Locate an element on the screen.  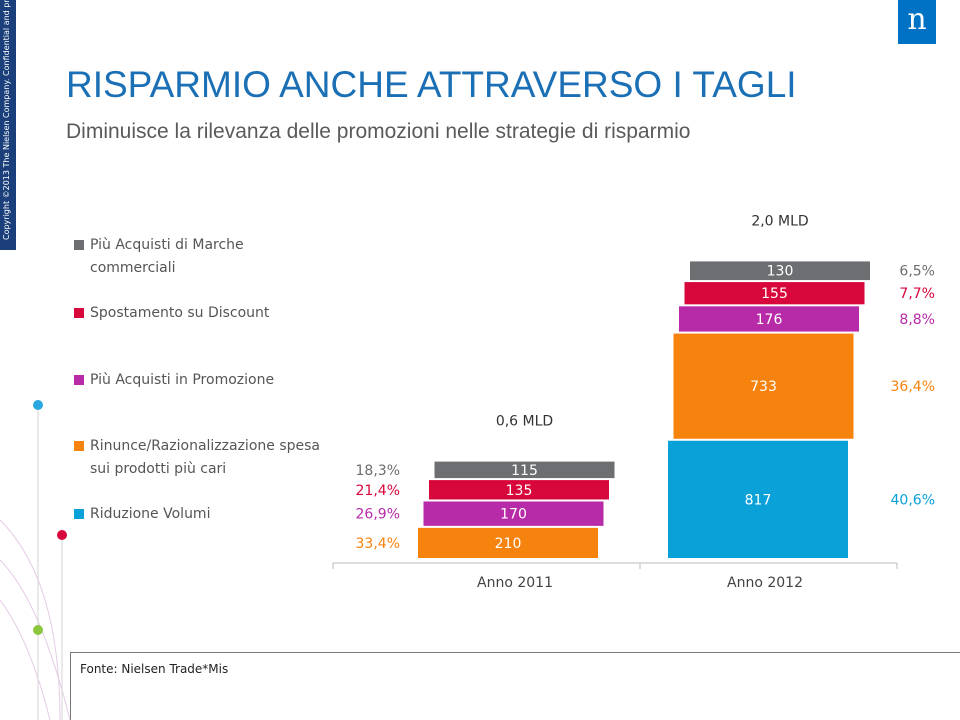
percent-label: 26,9% is located at coordinates (378, 515).